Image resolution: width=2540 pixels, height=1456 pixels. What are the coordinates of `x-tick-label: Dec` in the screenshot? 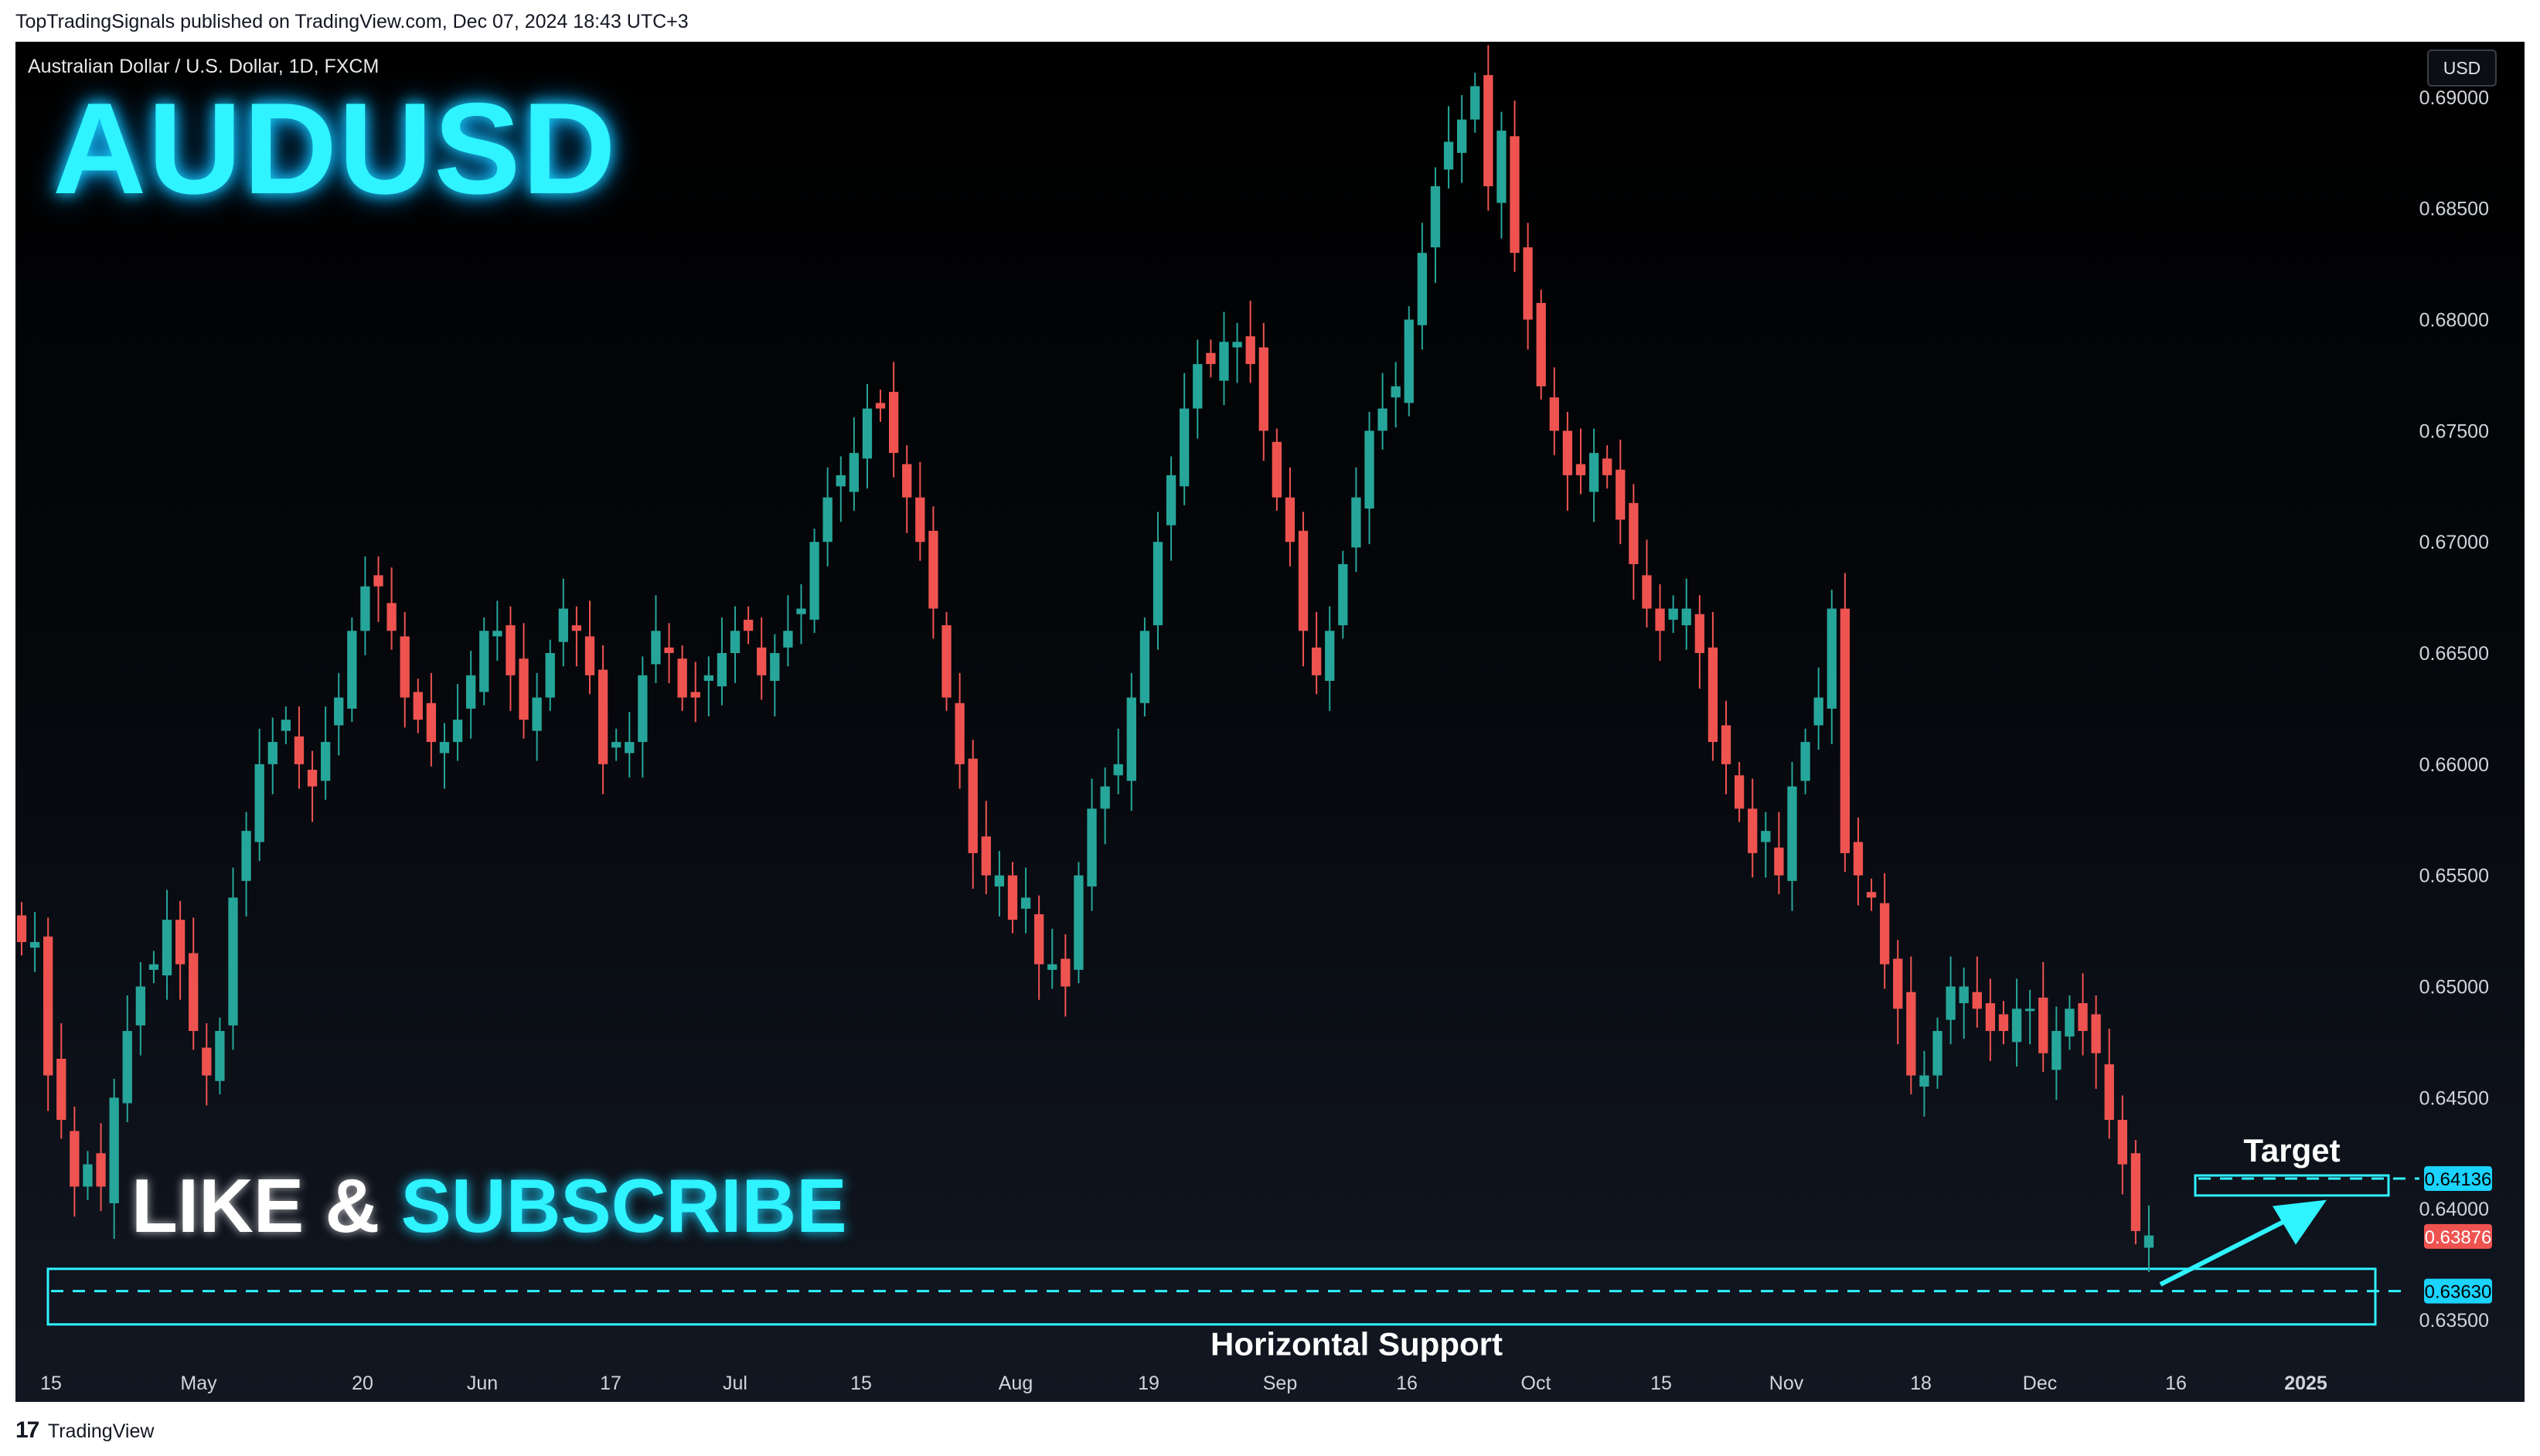 It's located at (2040, 1383).